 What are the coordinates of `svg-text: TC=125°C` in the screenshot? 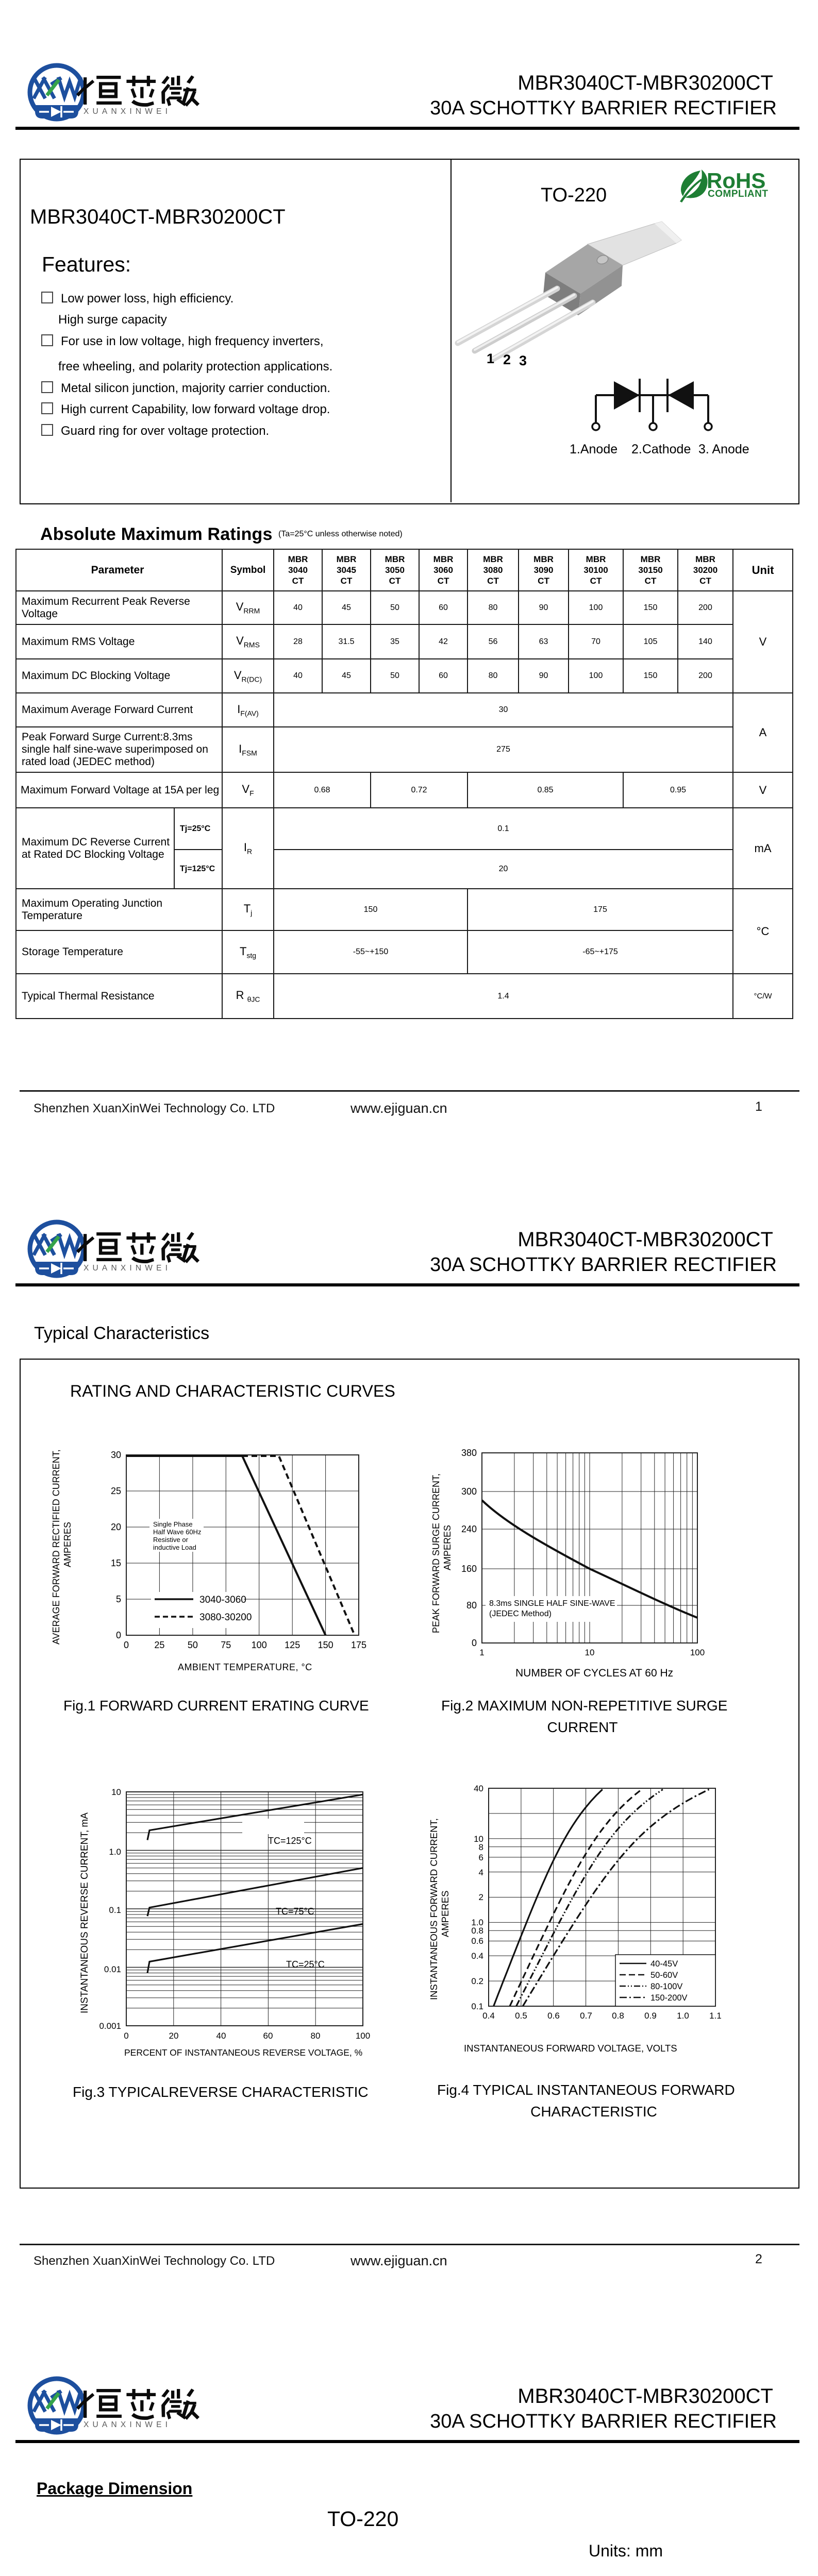 It's located at (290, 1841).